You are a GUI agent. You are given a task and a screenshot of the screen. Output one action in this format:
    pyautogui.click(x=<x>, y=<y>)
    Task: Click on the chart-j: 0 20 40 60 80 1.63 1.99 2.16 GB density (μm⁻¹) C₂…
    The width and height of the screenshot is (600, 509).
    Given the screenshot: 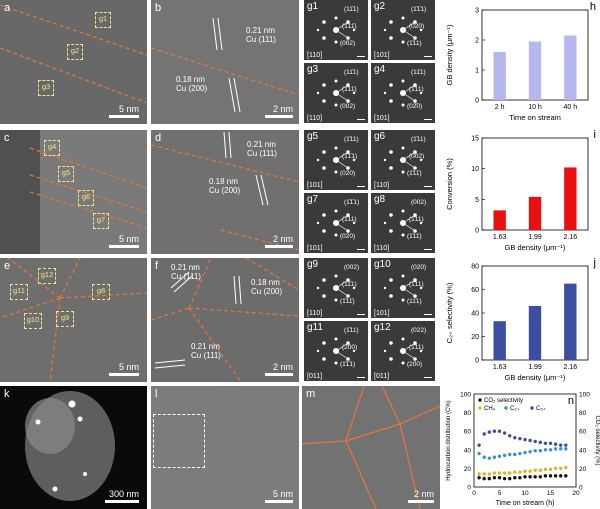 What is the action you would take?
    pyautogui.click(x=521, y=321)
    